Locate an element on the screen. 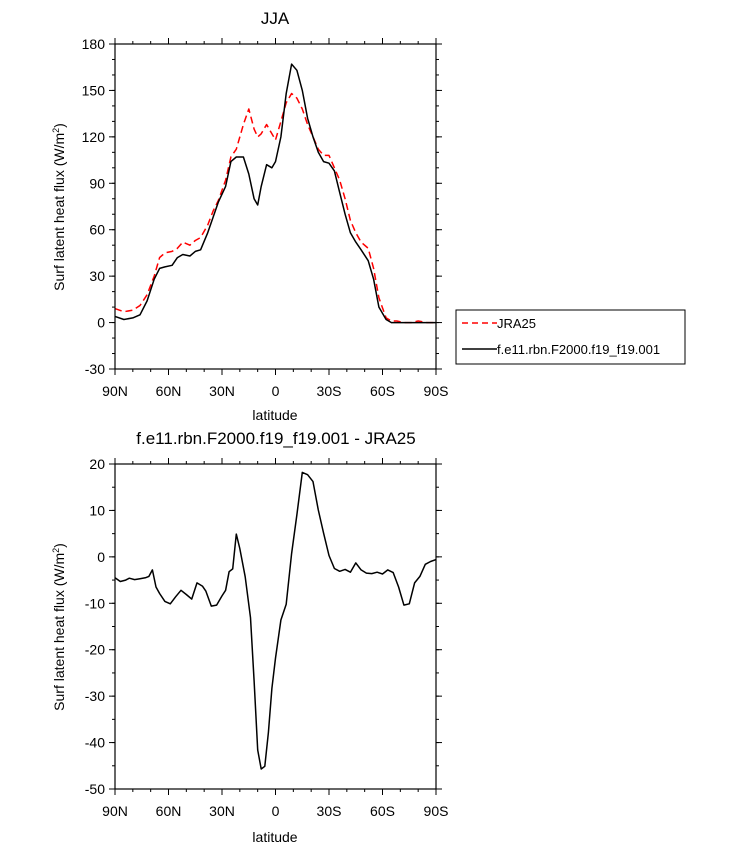 The image size is (733, 852). top-xtick-label: 90N is located at coordinates (115, 391).